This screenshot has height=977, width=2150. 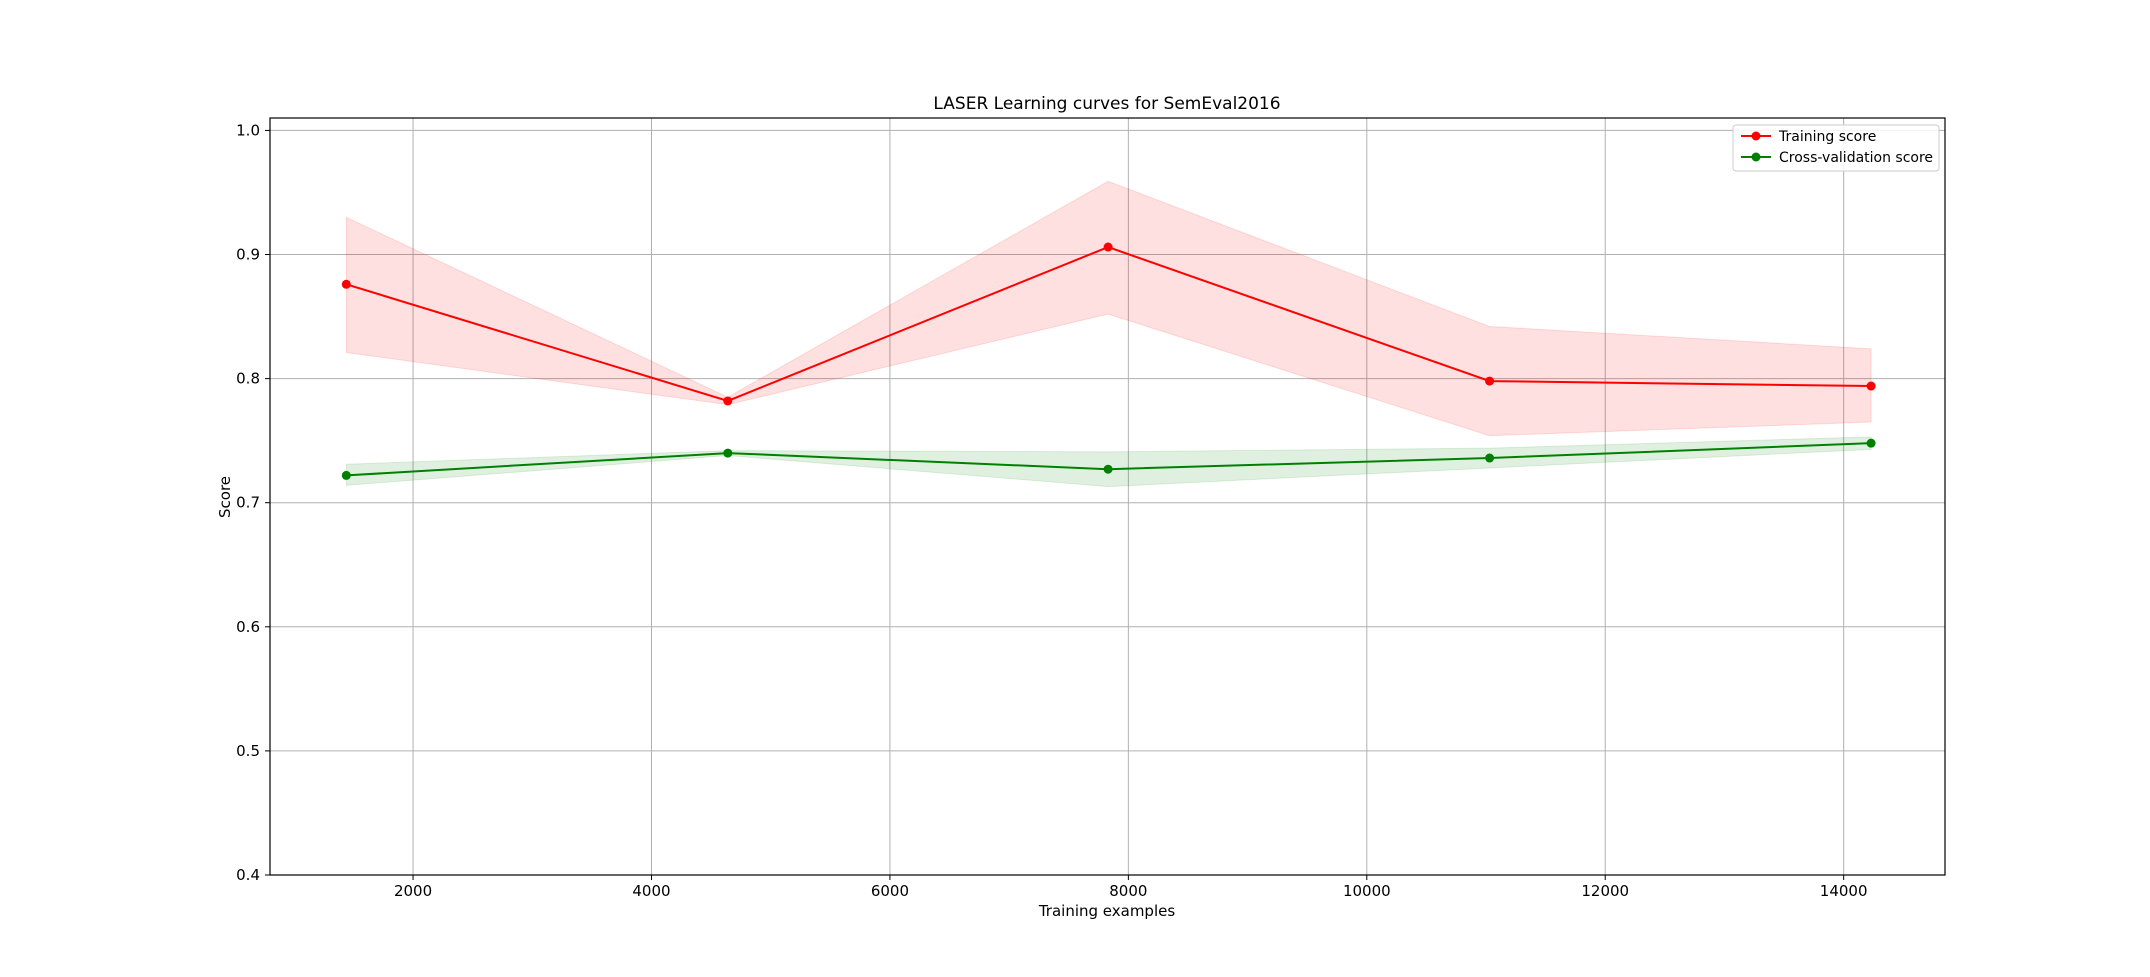 I want to click on legend-training-label: Training score, so click(x=1827, y=137).